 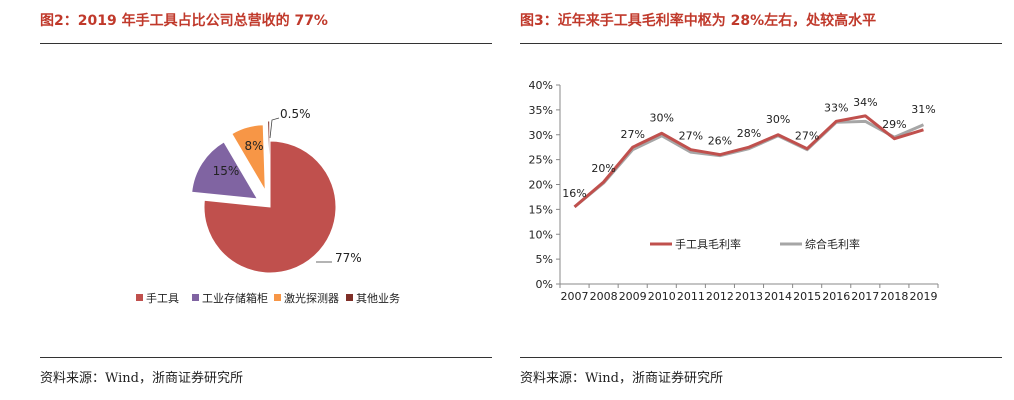 What do you see at coordinates (698, 21) in the screenshot?
I see `line-chart-title: 图3：近年来手工具毛利率中枢为 28%左右，处较高水平` at bounding box center [698, 21].